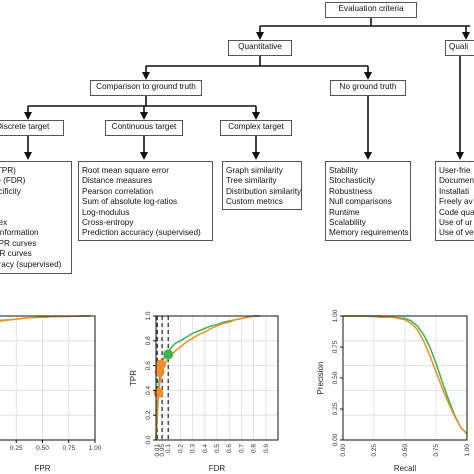  I want to click on node-evaluation-criteria: Evaluation criteria, so click(371, 10).